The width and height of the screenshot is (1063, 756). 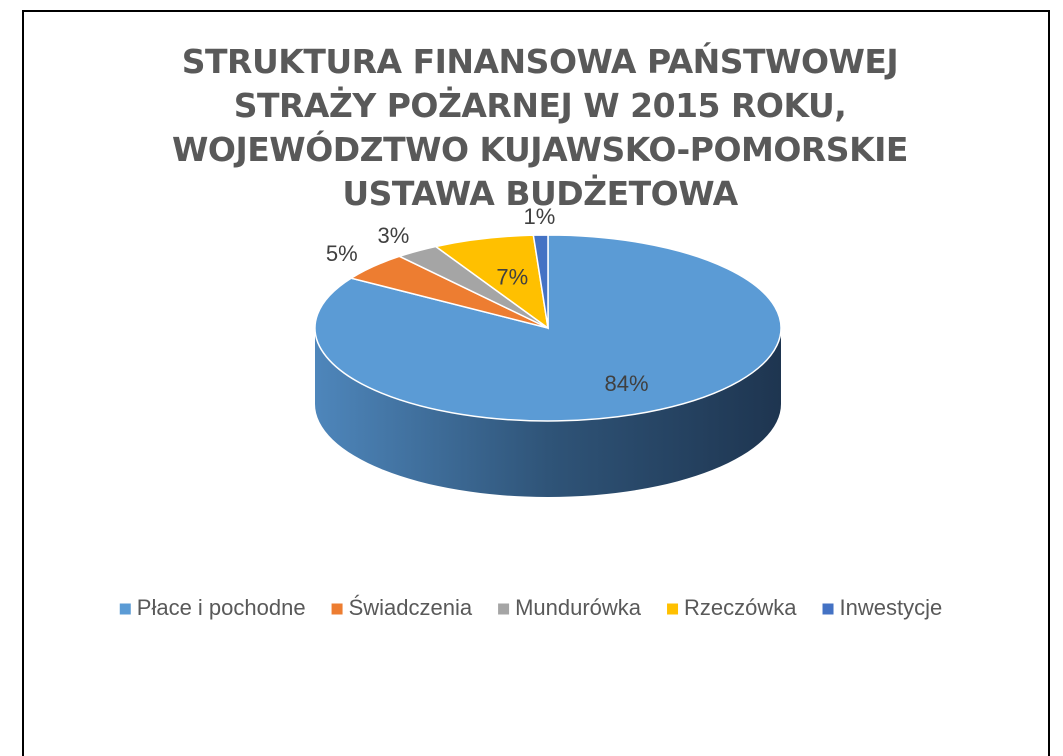 I want to click on pie-side, so click(x=548, y=412).